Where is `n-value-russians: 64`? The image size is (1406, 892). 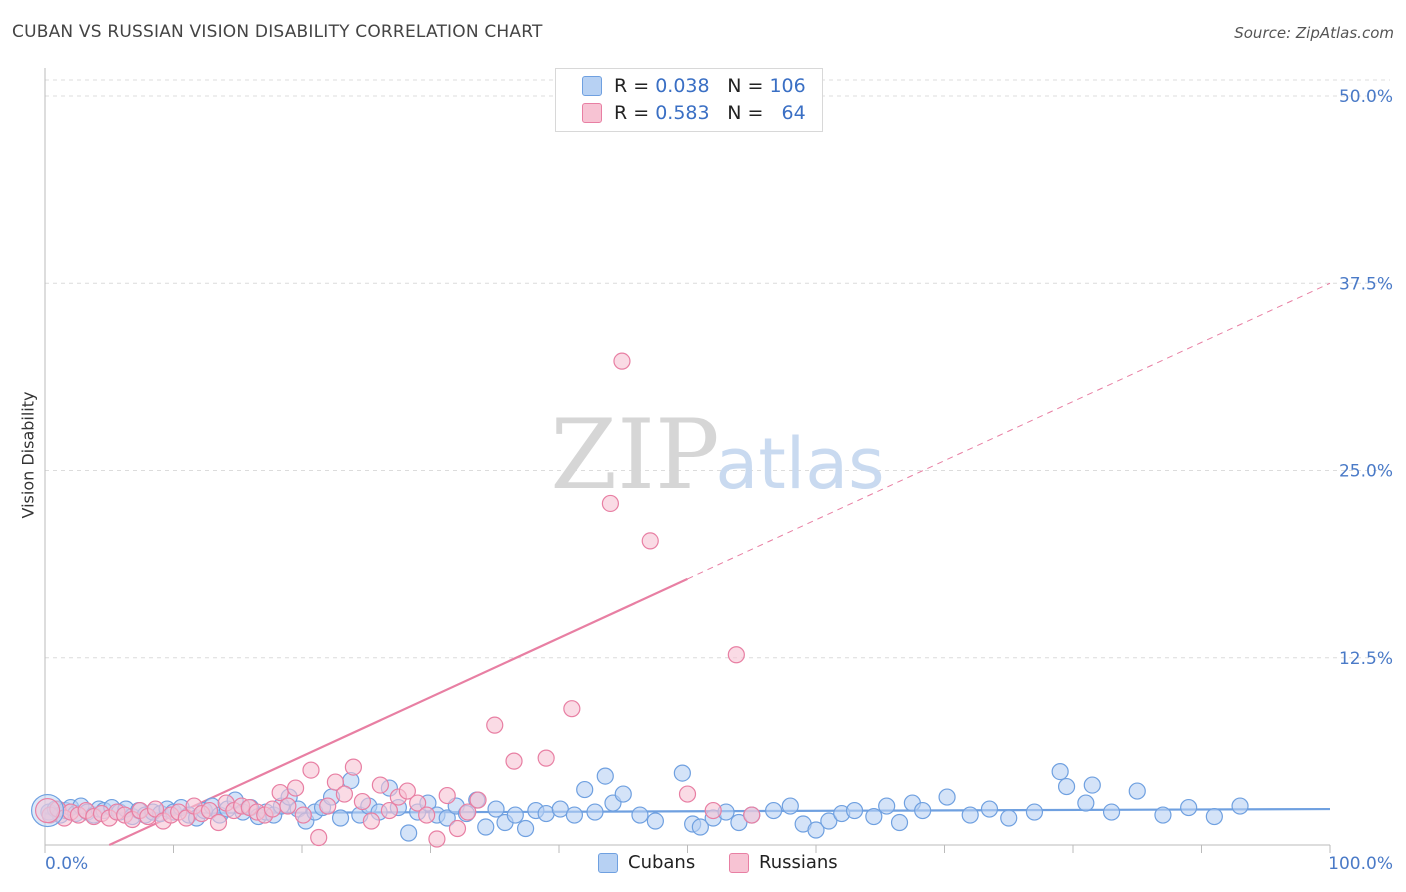
n-value-russians: 64 is located at coordinates (793, 113).